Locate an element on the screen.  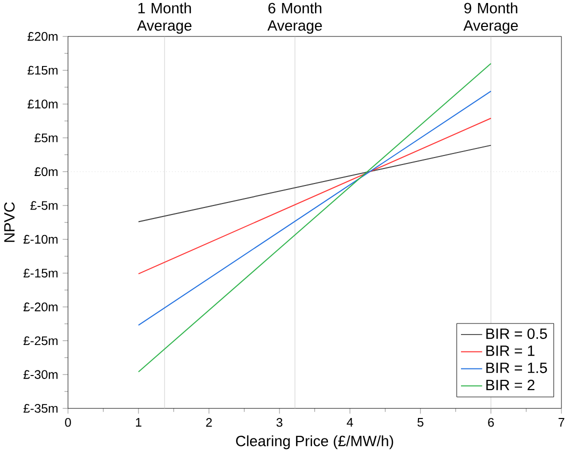
y-tick-label: £-10m is located at coordinates (41, 239).